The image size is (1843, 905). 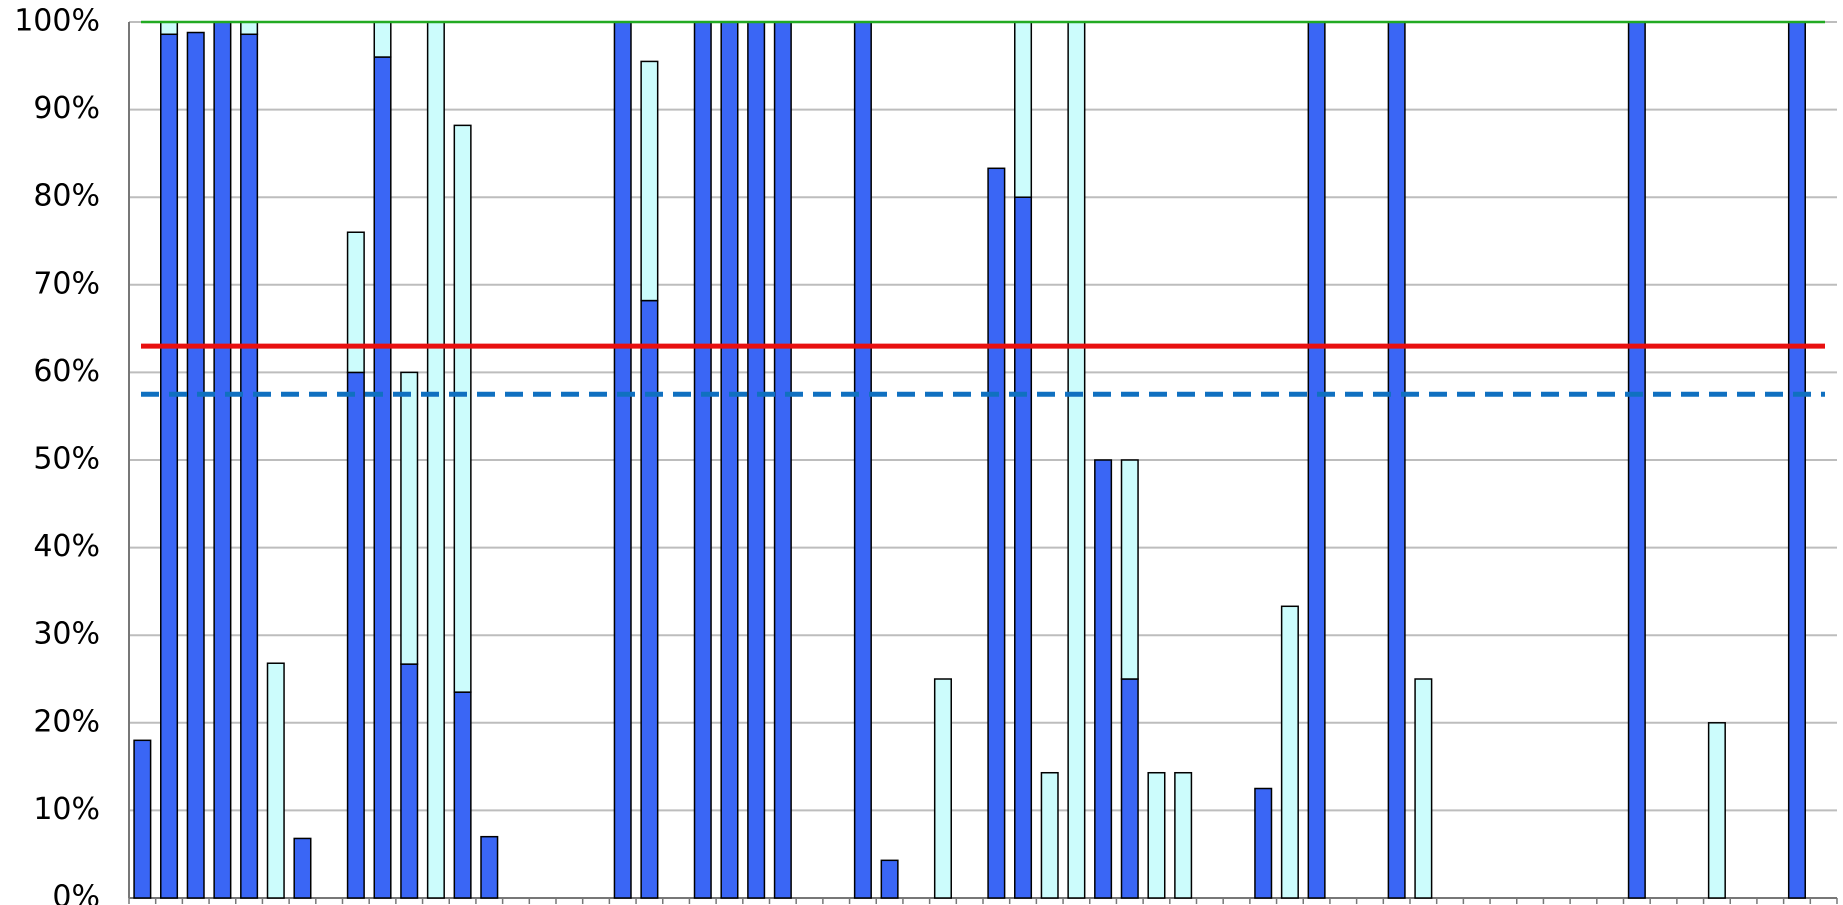 What do you see at coordinates (66, 108) in the screenshot?
I see `y-tick-label: 90%` at bounding box center [66, 108].